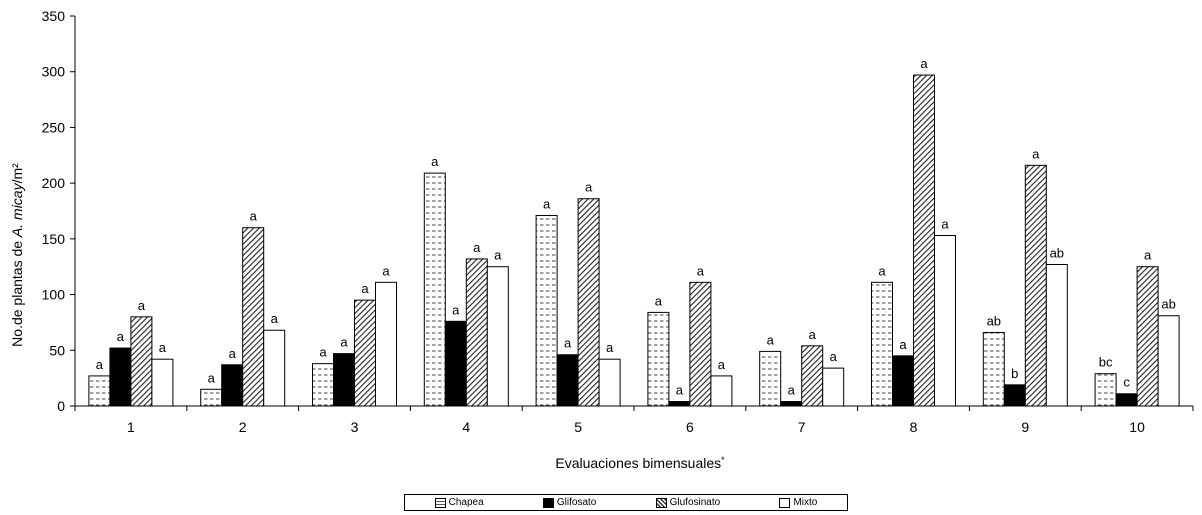 The height and width of the screenshot is (515, 1202). Describe the element at coordinates (54, 16) in the screenshot. I see `y-tick-label: 350` at that location.